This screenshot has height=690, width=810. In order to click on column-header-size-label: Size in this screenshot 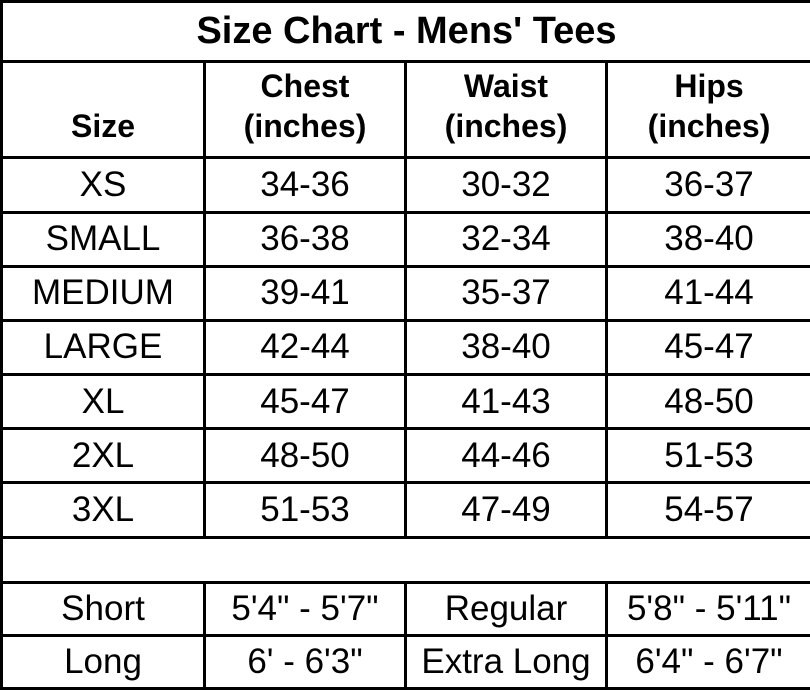, I will do `click(103, 126)`.